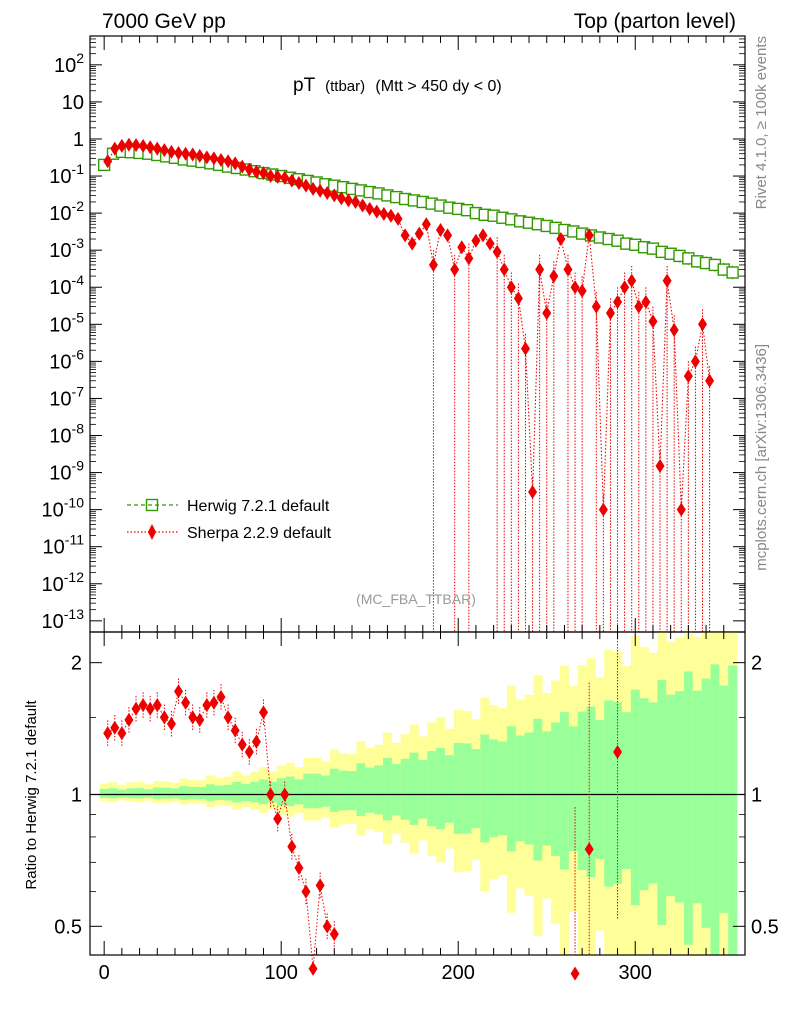 This screenshot has height=1029, width=786. What do you see at coordinates (345, 86) in the screenshot?
I see `plot-title-sub: (ttbar)` at bounding box center [345, 86].